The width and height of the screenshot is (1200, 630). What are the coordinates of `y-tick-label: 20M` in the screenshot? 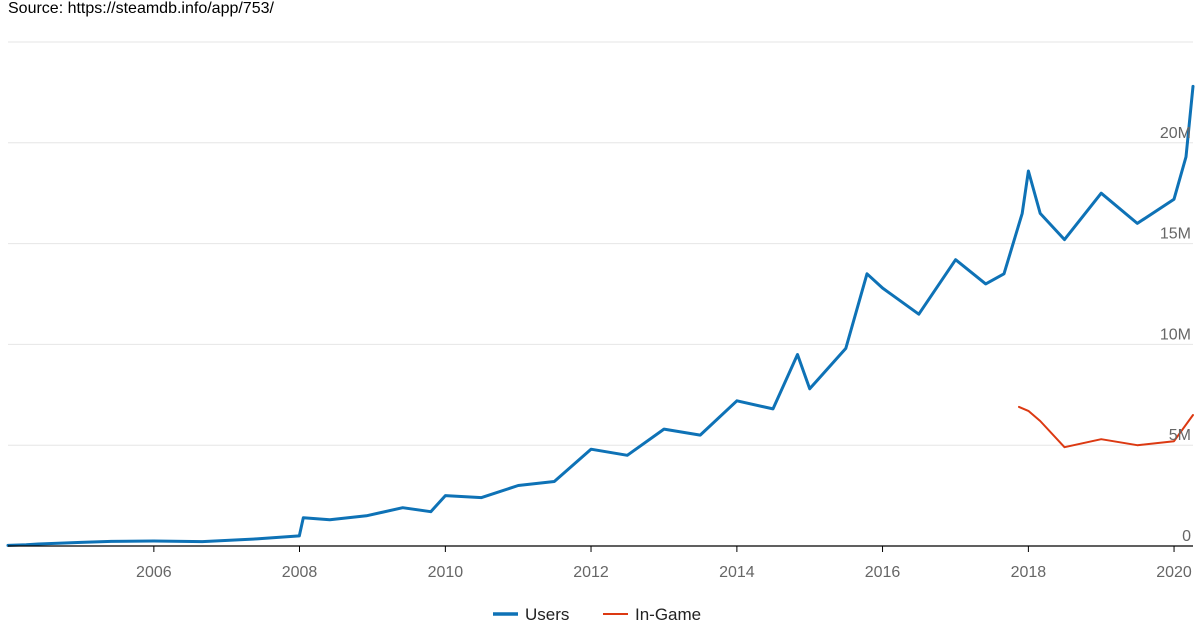 It's located at (1175, 133).